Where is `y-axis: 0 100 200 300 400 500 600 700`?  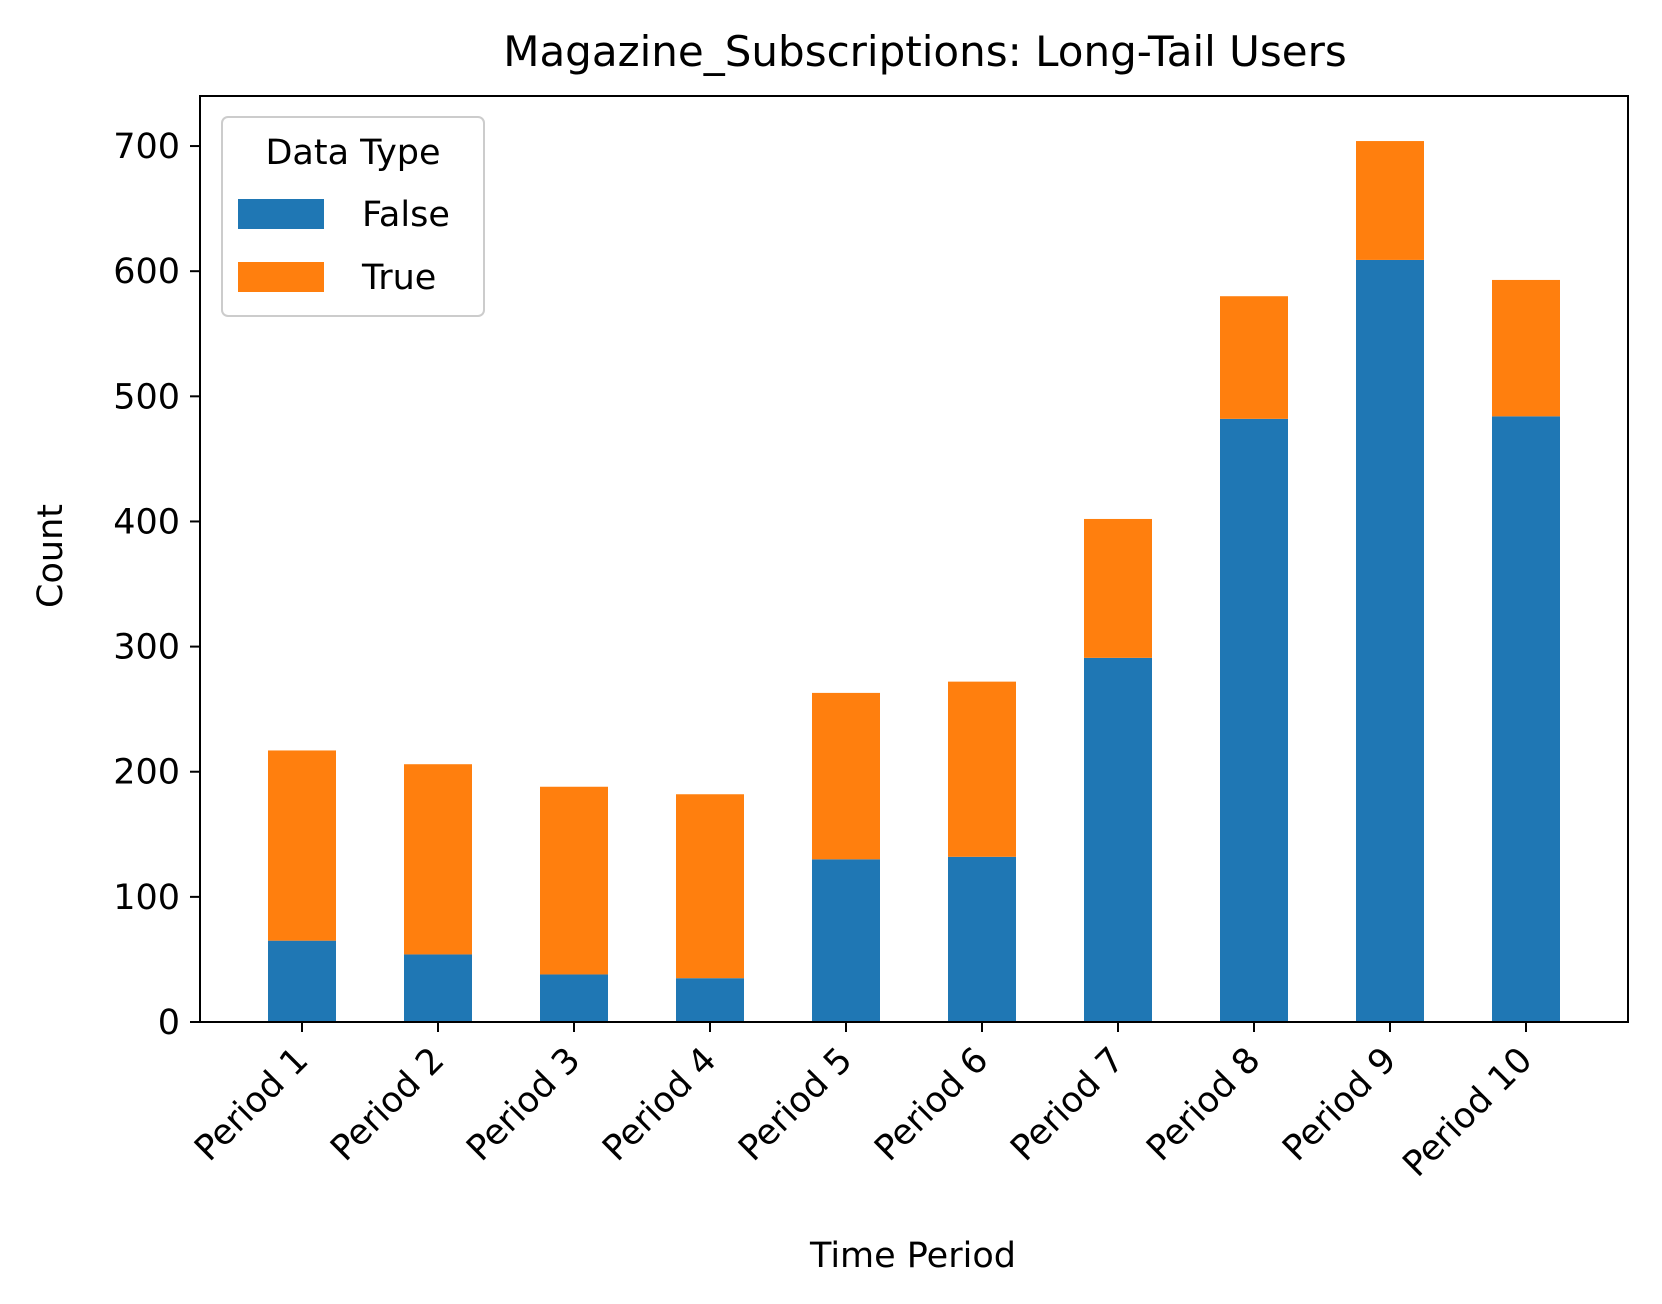 y-axis: 0 100 200 300 400 500 600 700 is located at coordinates (156, 585).